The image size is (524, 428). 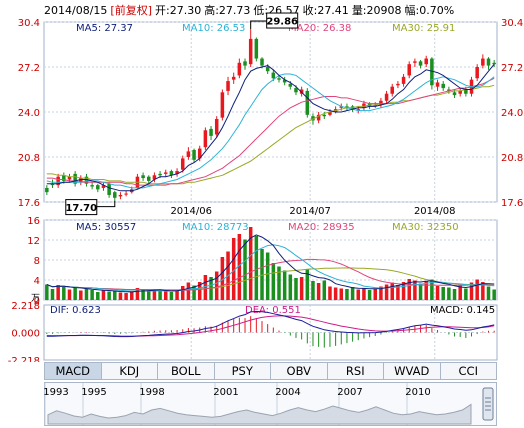 I want to click on info-change: 幅:0.70%, so click(x=429, y=10).